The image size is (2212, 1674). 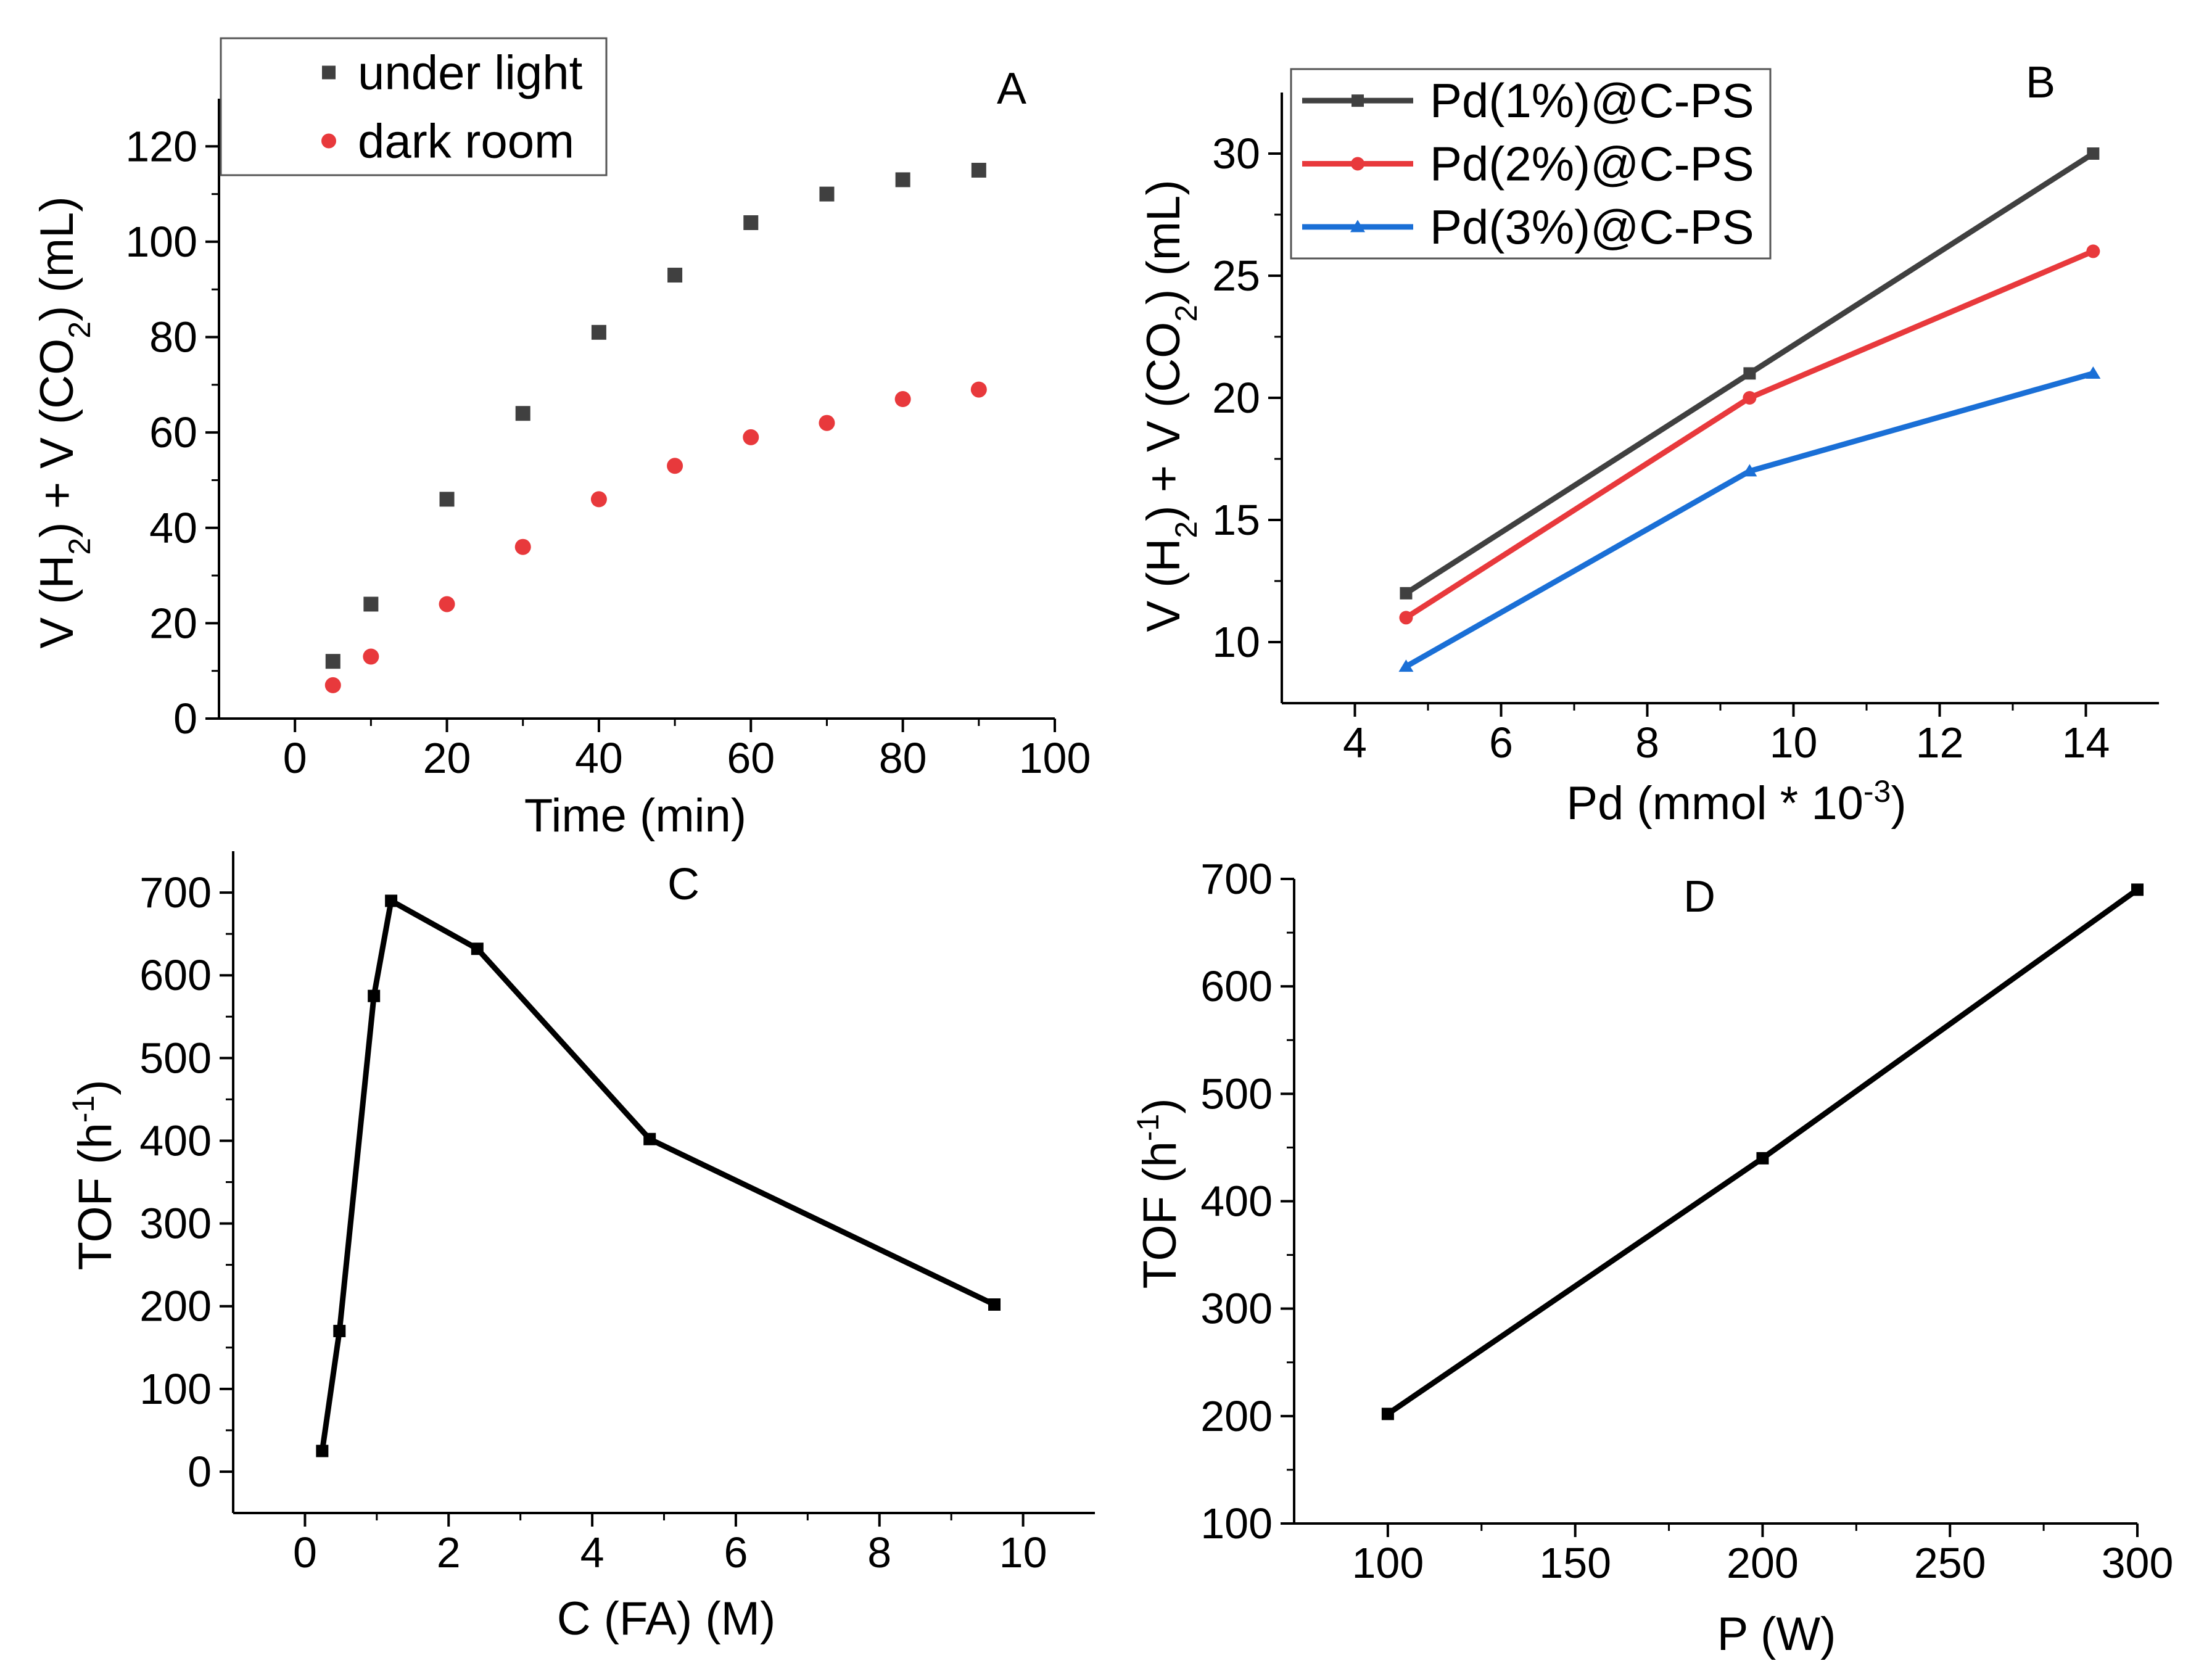 What do you see at coordinates (684, 884) in the screenshot?
I see `panel-c-label: C` at bounding box center [684, 884].